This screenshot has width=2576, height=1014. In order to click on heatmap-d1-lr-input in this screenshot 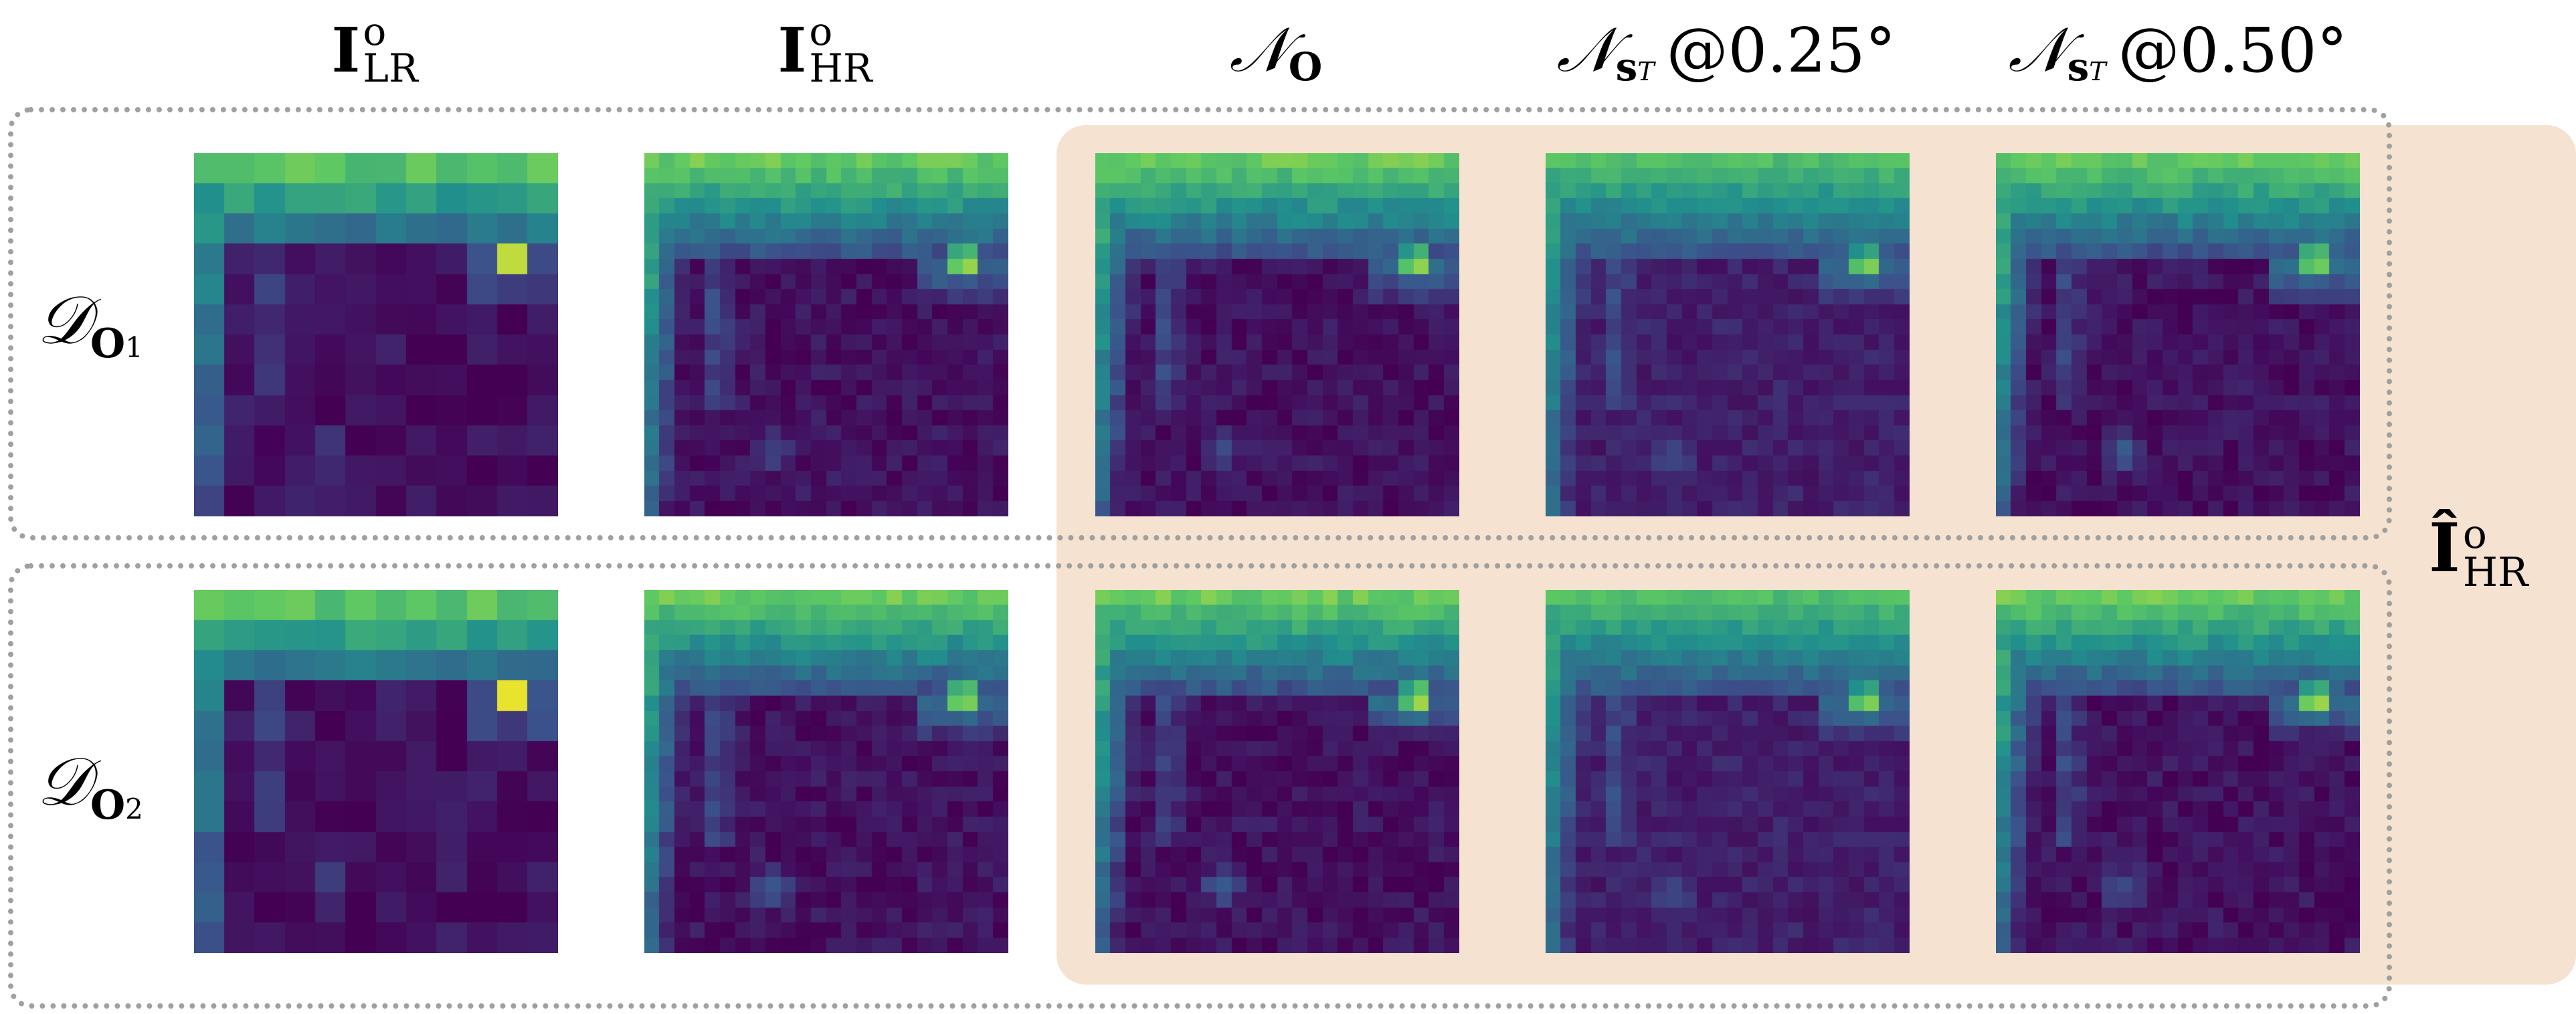, I will do `click(376, 335)`.